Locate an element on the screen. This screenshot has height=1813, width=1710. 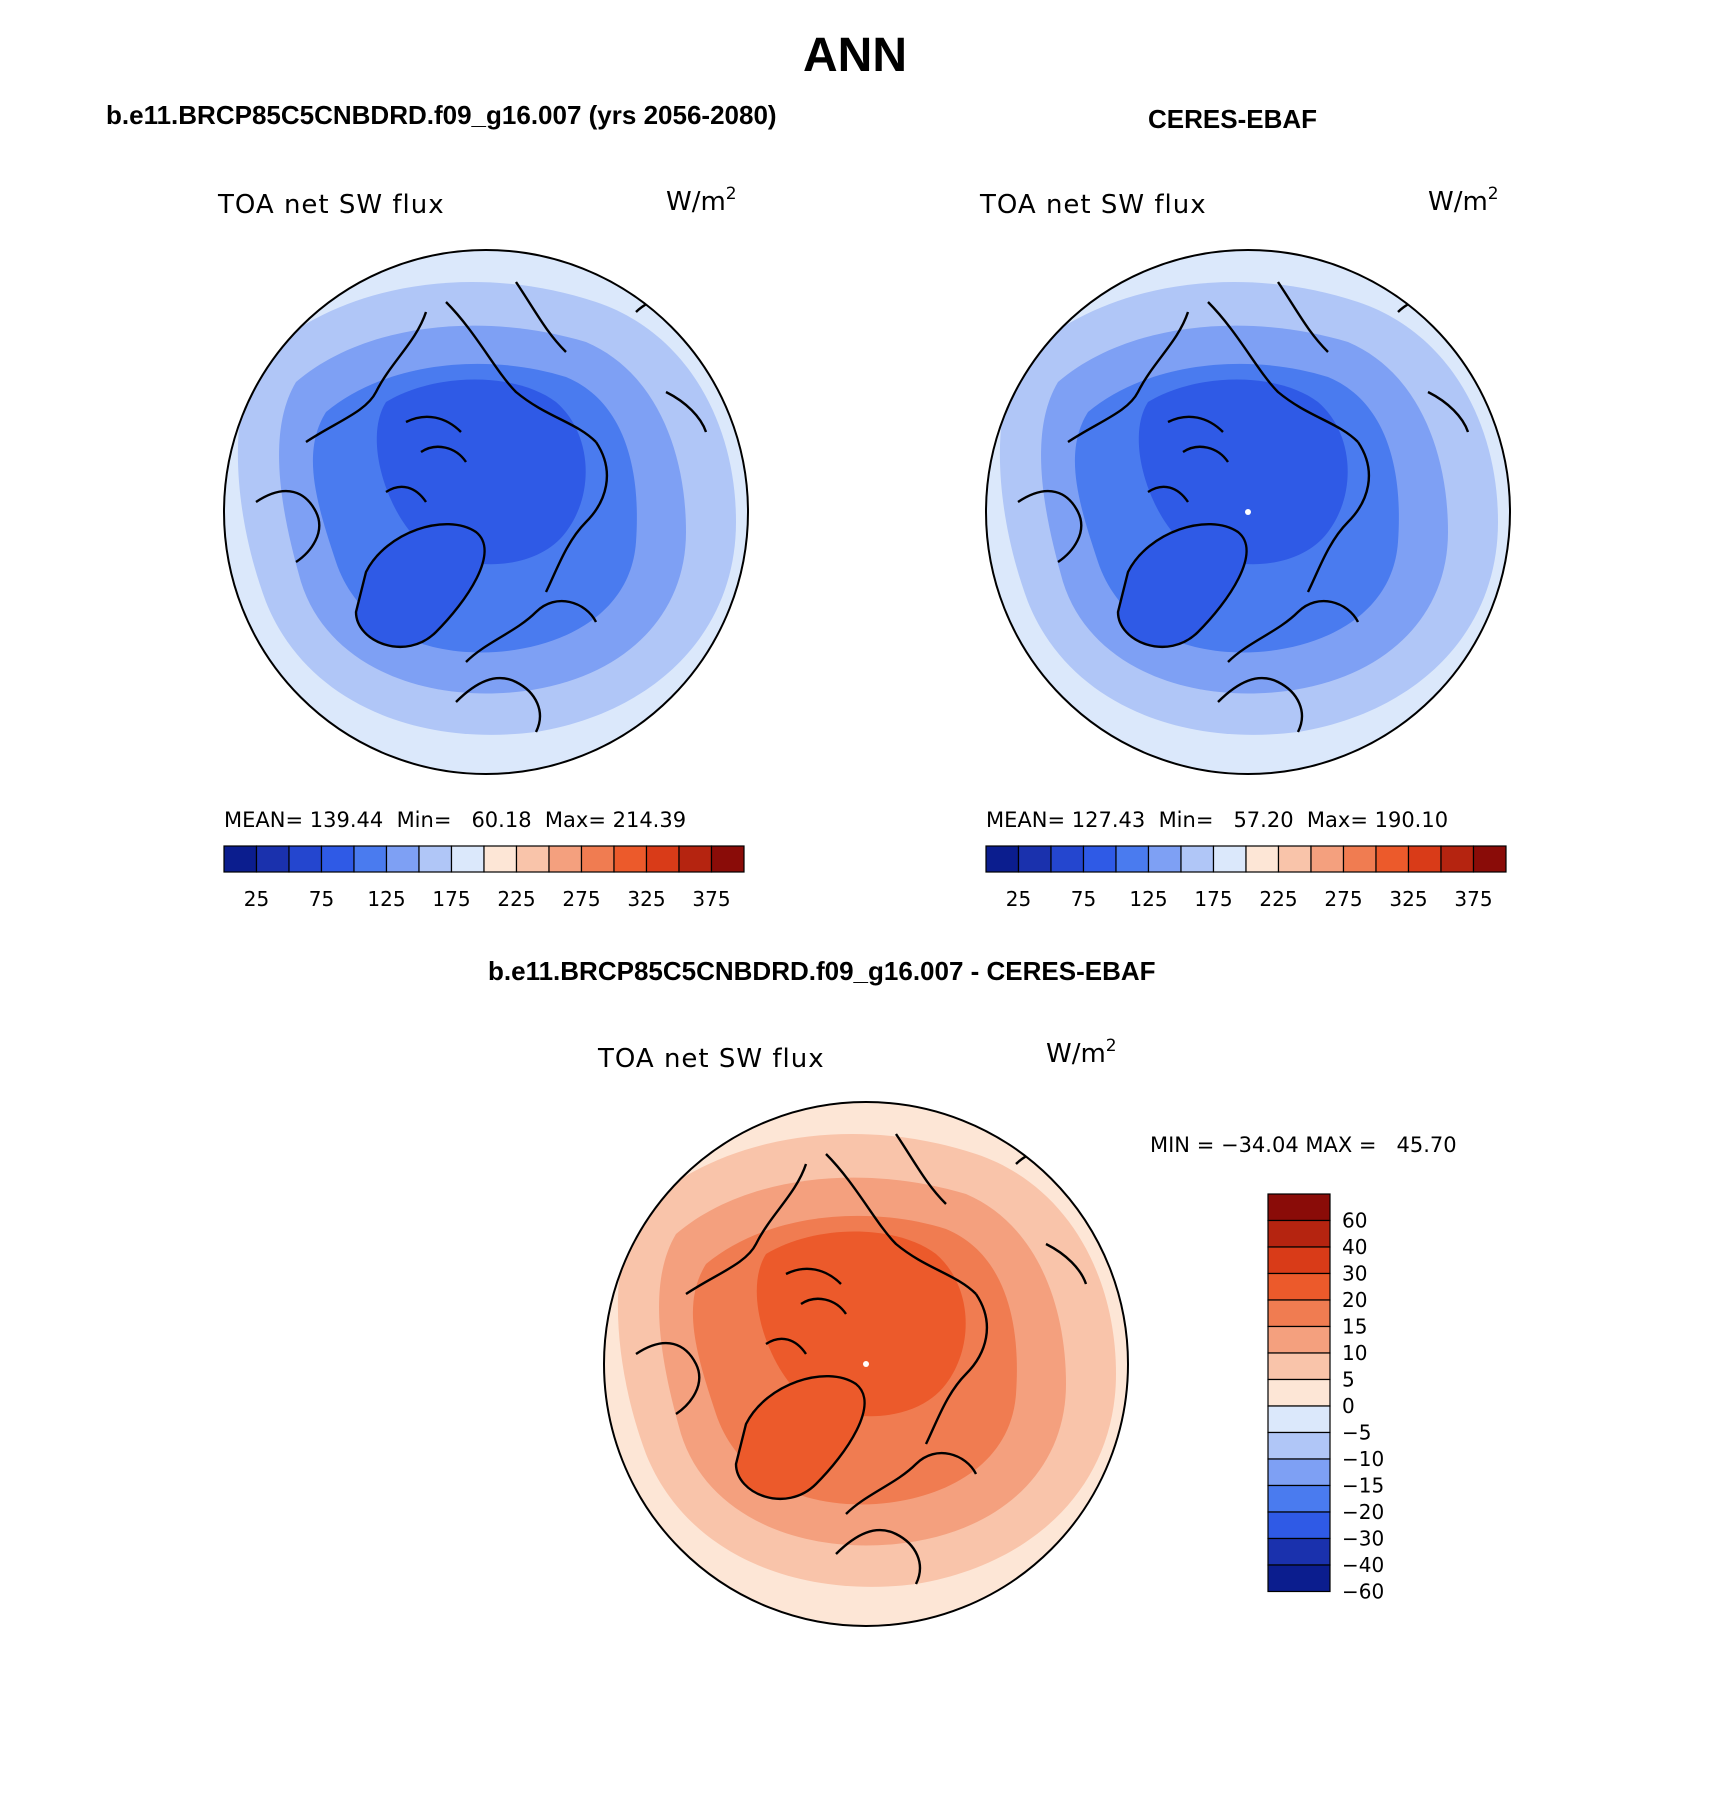
map-field is located at coordinates (486, 512).